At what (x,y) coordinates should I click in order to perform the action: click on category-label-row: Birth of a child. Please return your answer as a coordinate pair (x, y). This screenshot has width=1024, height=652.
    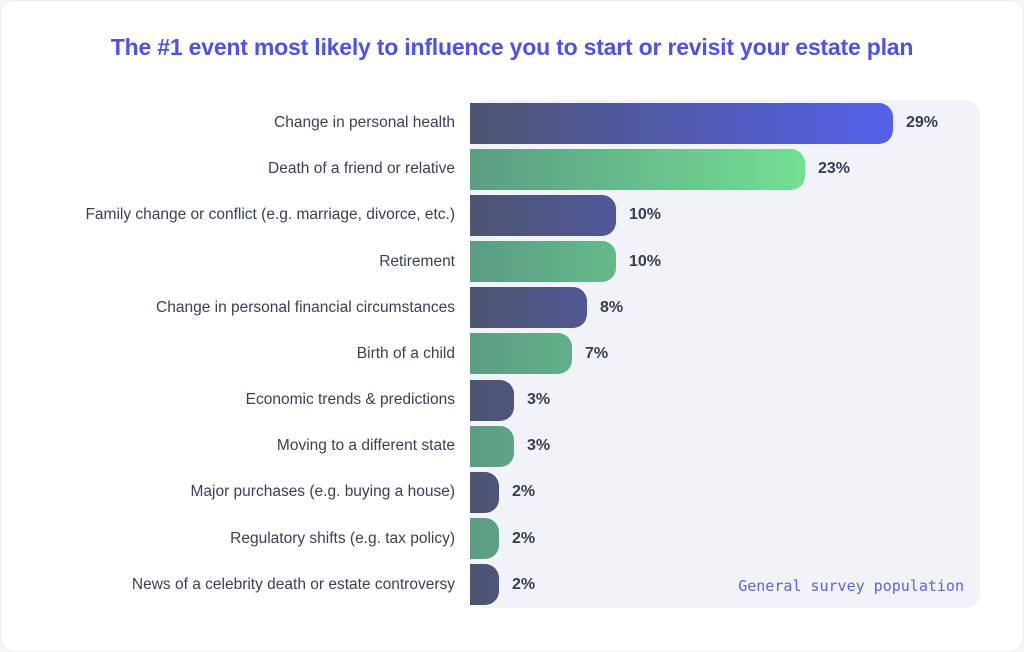
    Looking at the image, I should click on (227, 354).